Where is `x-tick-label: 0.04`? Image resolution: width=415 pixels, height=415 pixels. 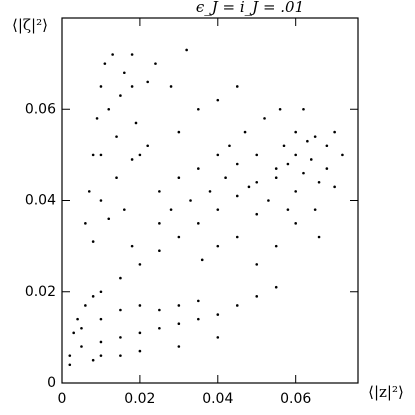 x-tick-label: 0.04 is located at coordinates (217, 399).